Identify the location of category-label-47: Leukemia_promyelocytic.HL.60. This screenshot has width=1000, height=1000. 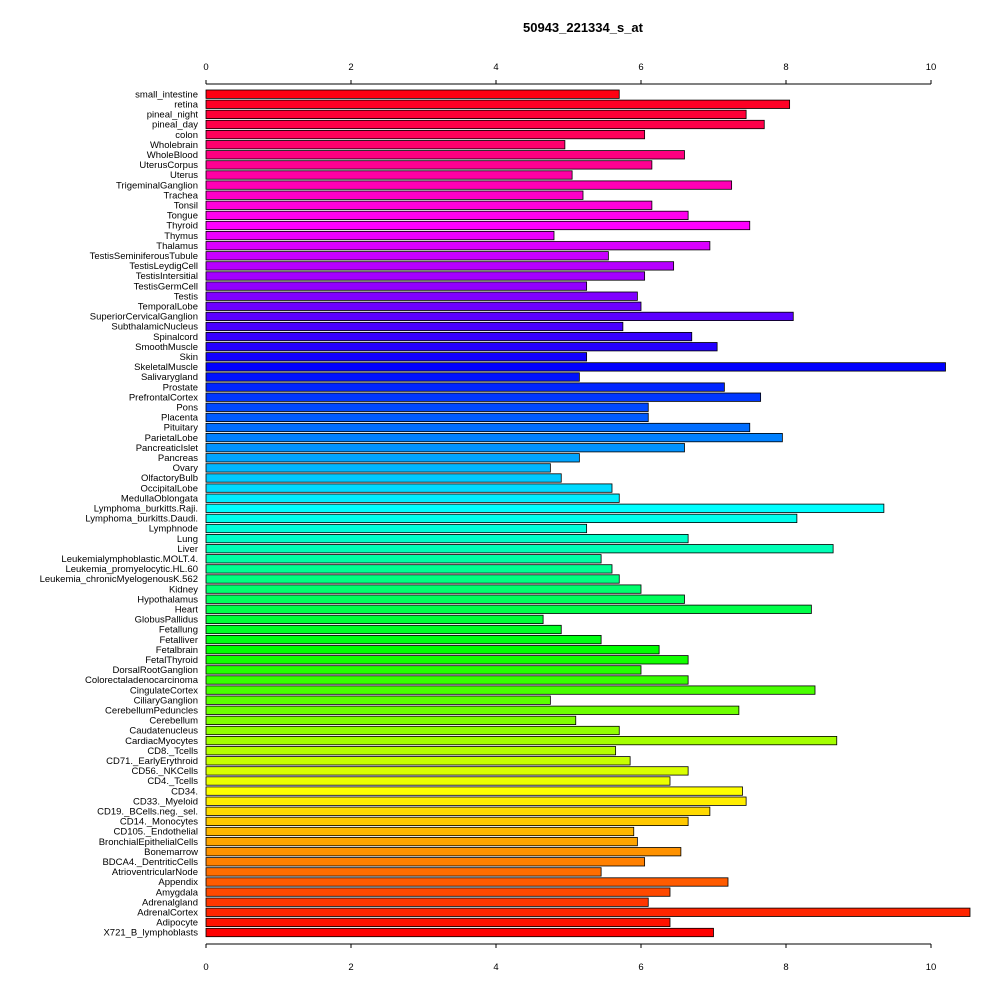
(131, 569).